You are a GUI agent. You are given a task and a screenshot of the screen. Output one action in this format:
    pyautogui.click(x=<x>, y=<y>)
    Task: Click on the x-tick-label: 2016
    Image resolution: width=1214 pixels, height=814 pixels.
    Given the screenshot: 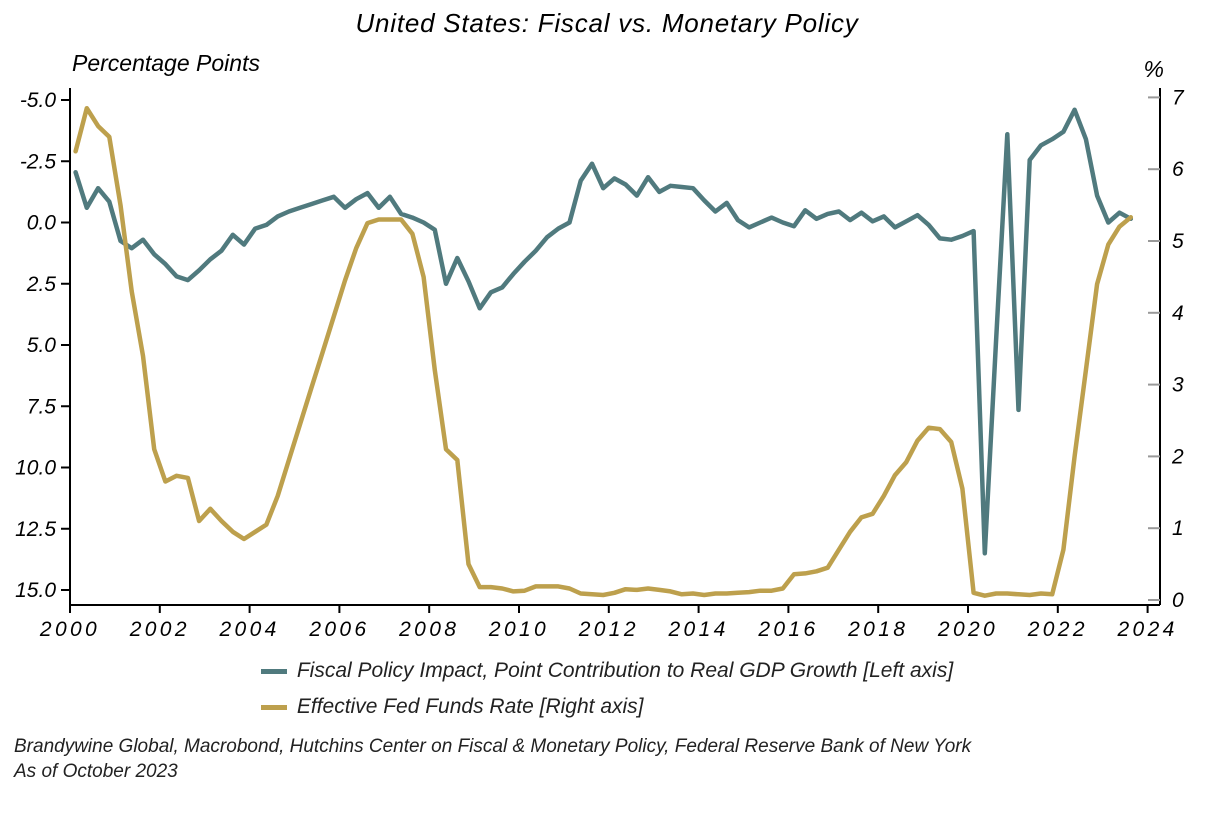 What is the action you would take?
    pyautogui.click(x=787, y=629)
    